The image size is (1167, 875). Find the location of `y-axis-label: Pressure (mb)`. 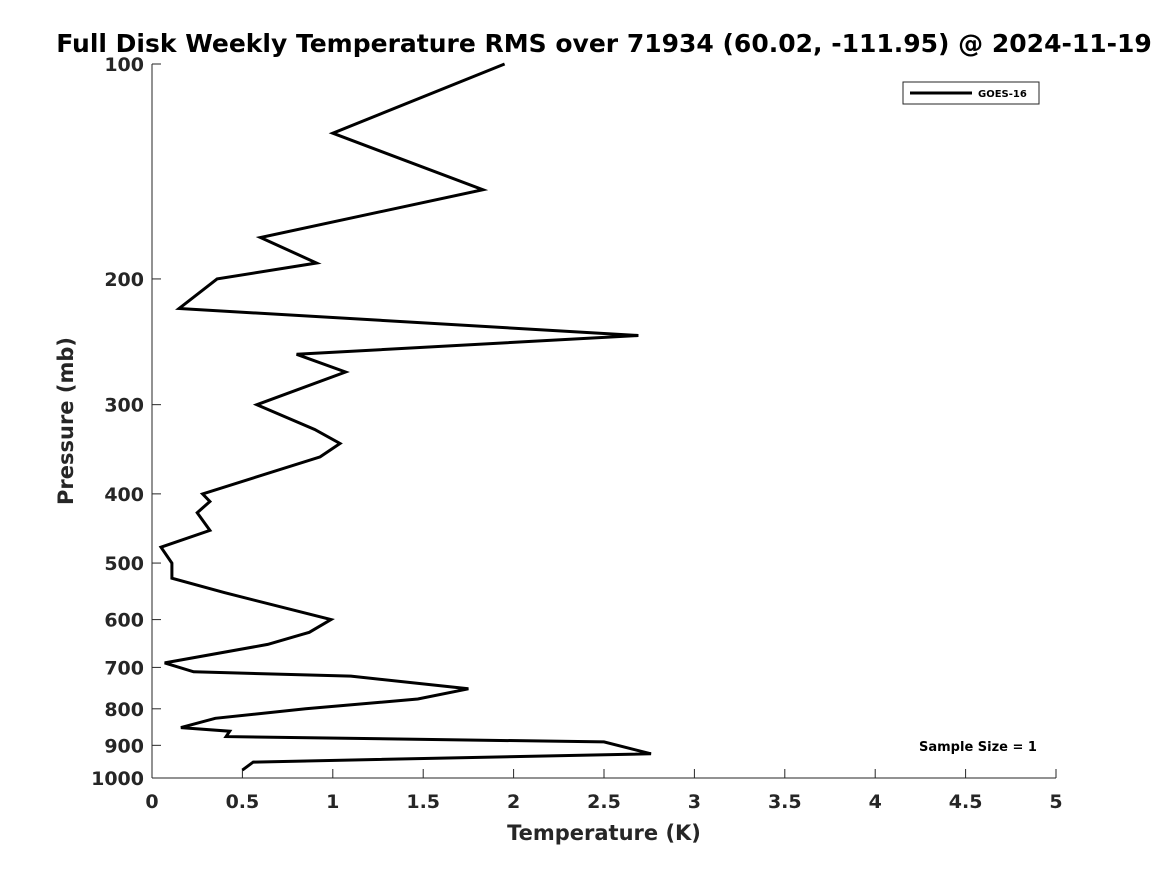

y-axis-label: Pressure (mb) is located at coordinates (66, 421).